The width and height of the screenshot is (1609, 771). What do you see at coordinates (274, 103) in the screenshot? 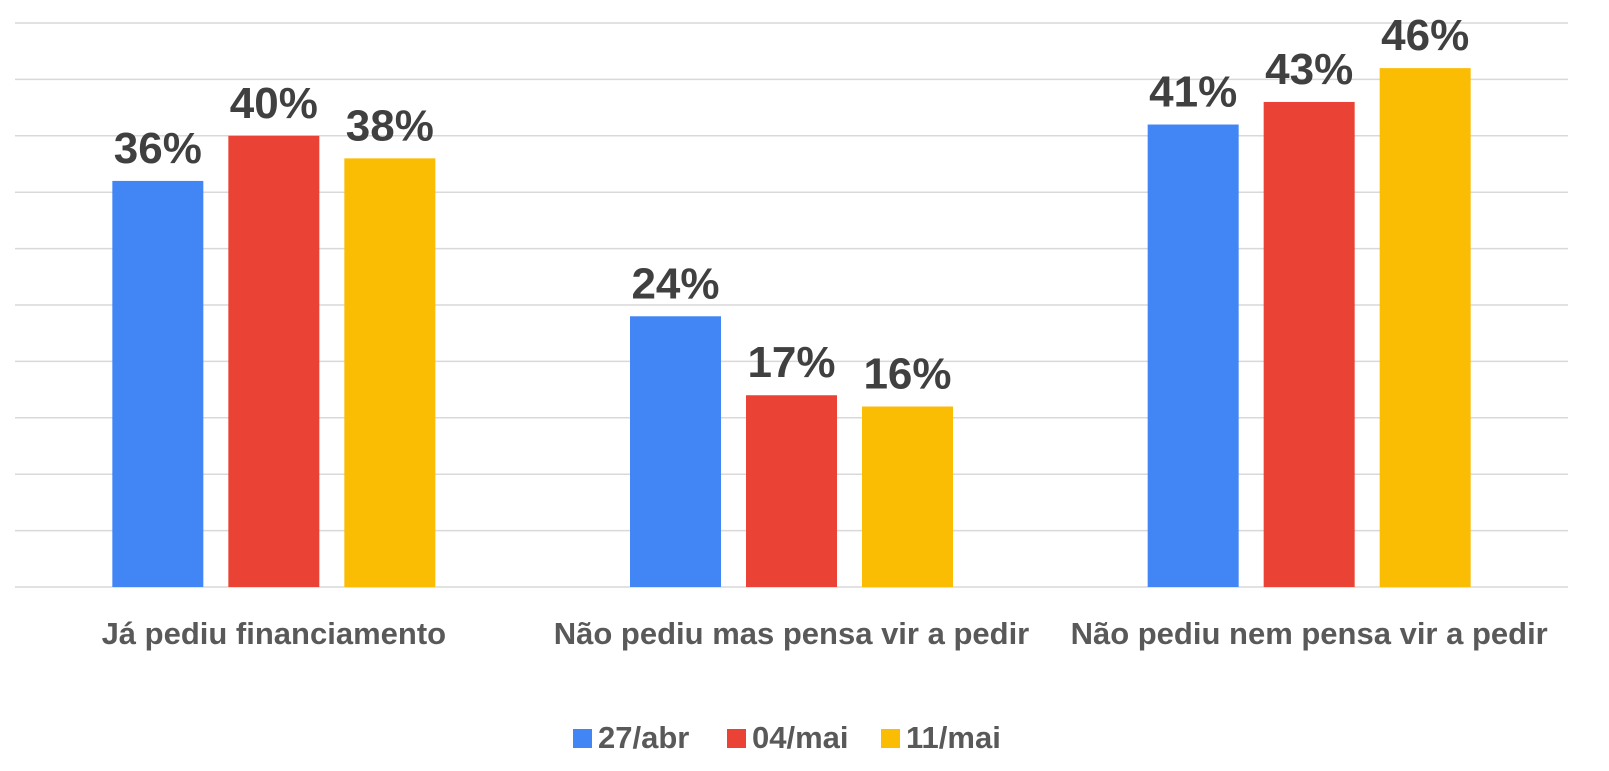
I see `data-label: 40%` at bounding box center [274, 103].